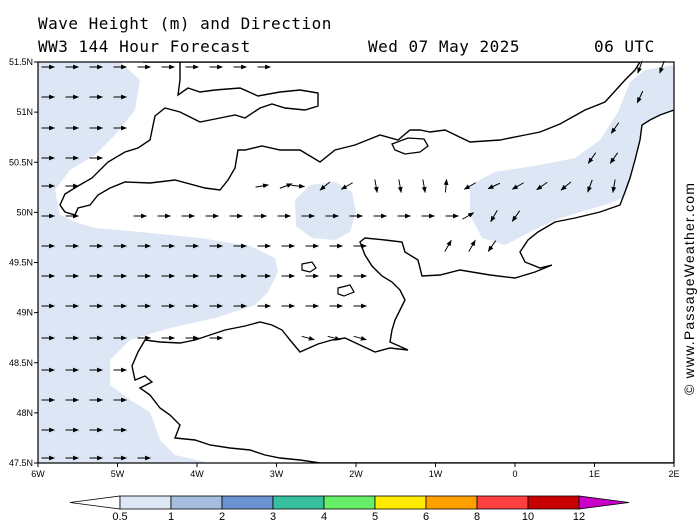 This screenshot has width=700, height=525. I want to click on wave-height-colorbar: 0.5 1 2 3 4 5 6 8 10 12, so click(349, 509).